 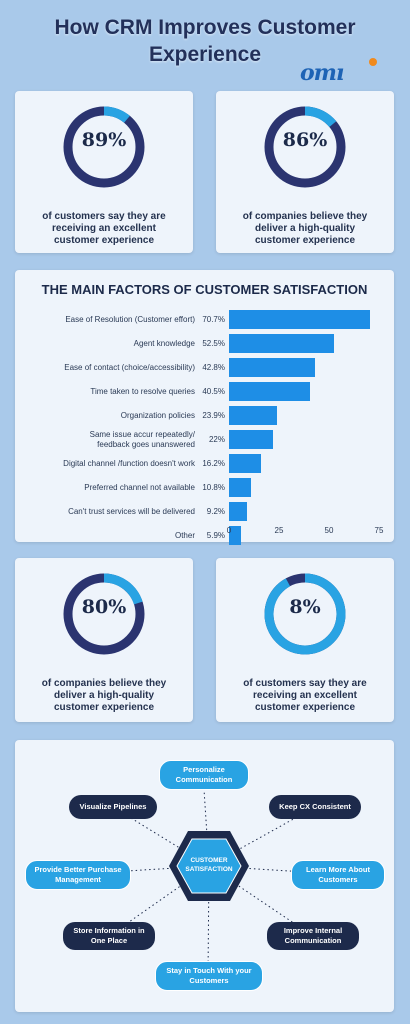 What do you see at coordinates (209, 869) in the screenshot?
I see `center-line-2: SATISFACTION` at bounding box center [209, 869].